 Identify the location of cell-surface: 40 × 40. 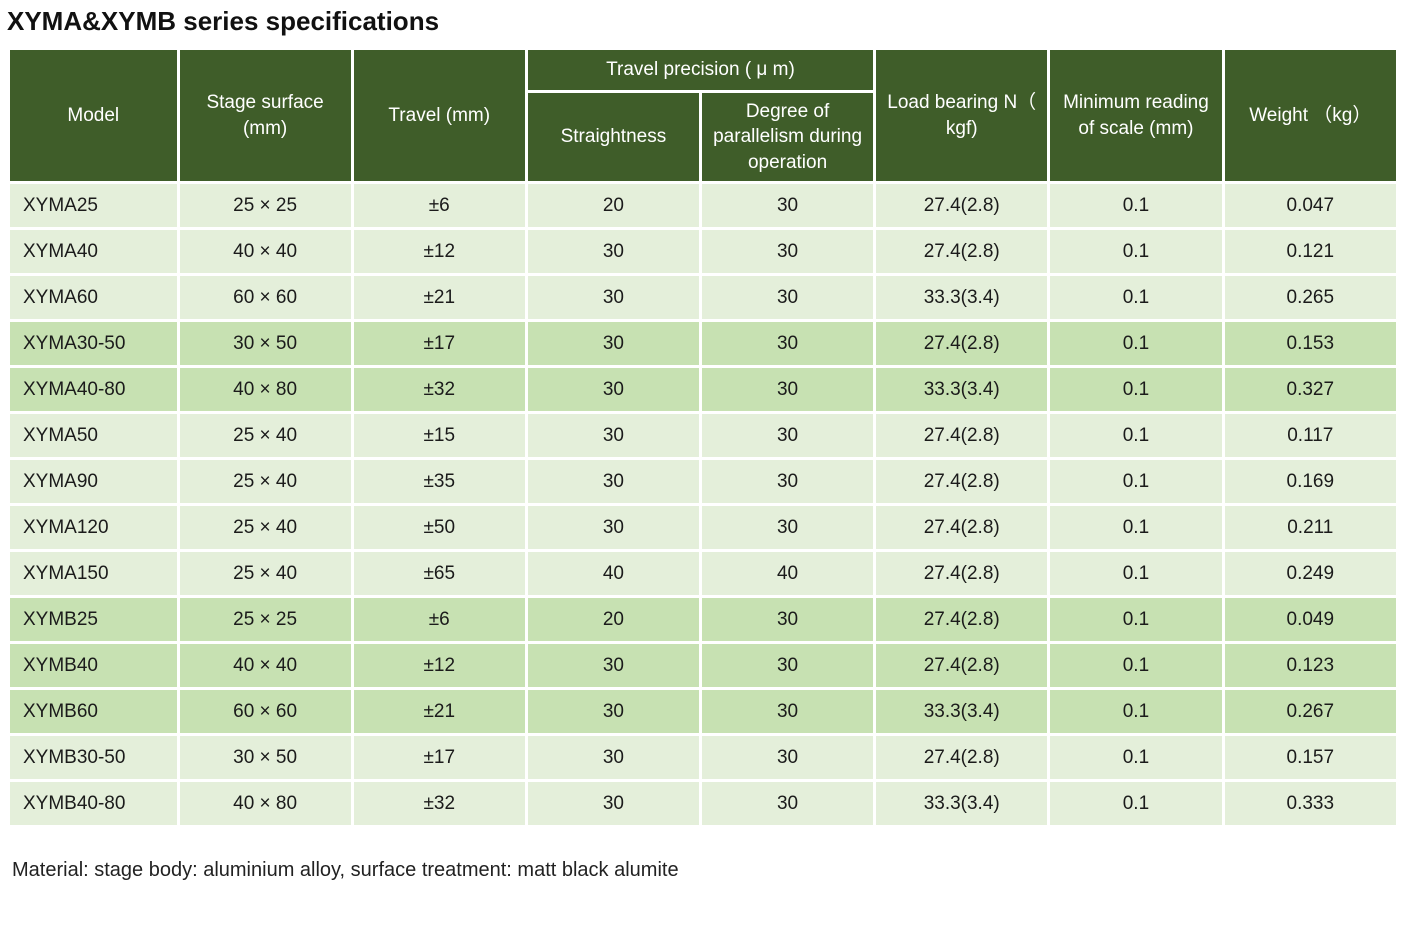
(265, 251).